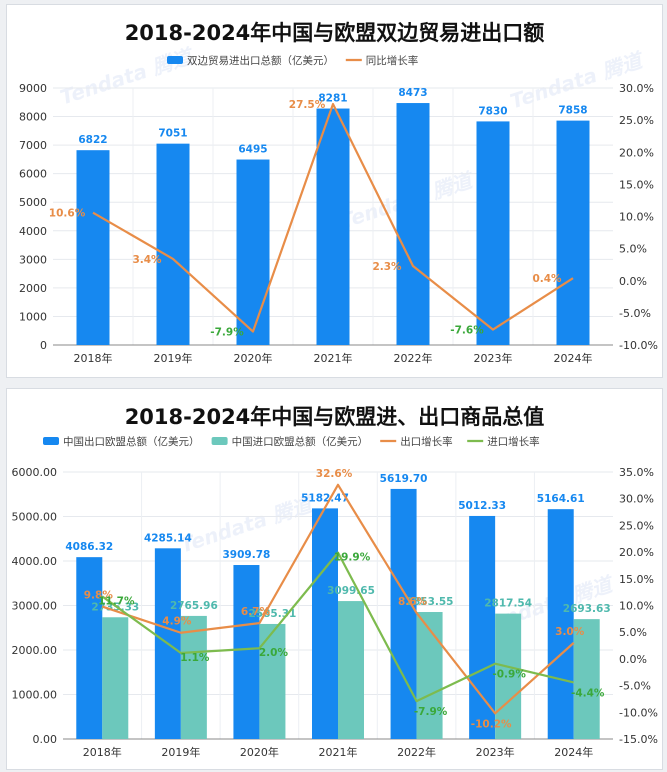 This screenshot has height=772, width=667. I want to click on bar-data-label: 2735.33, so click(115, 607).